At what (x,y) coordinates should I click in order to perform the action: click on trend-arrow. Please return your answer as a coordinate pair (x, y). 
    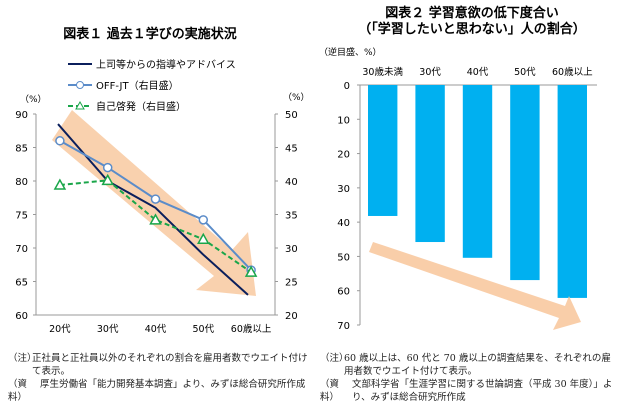
    Looking at the image, I should click on (475, 286).